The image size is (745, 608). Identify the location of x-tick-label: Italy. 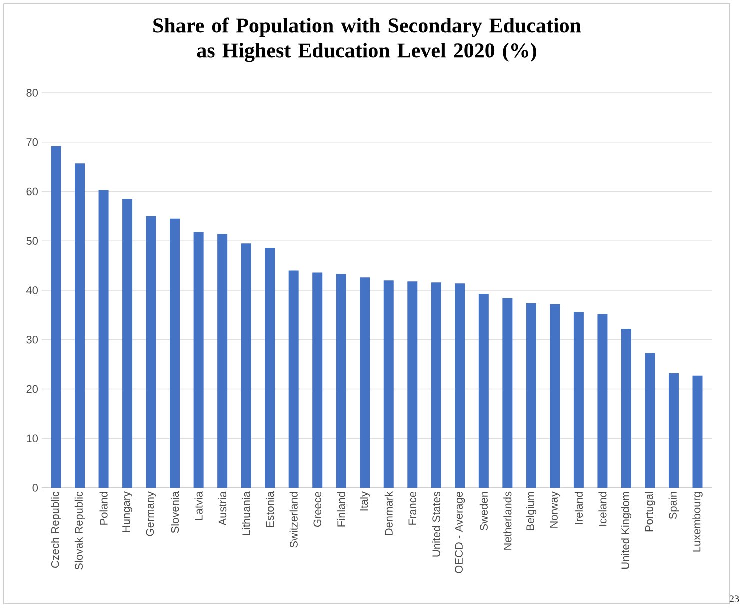
(365, 501).